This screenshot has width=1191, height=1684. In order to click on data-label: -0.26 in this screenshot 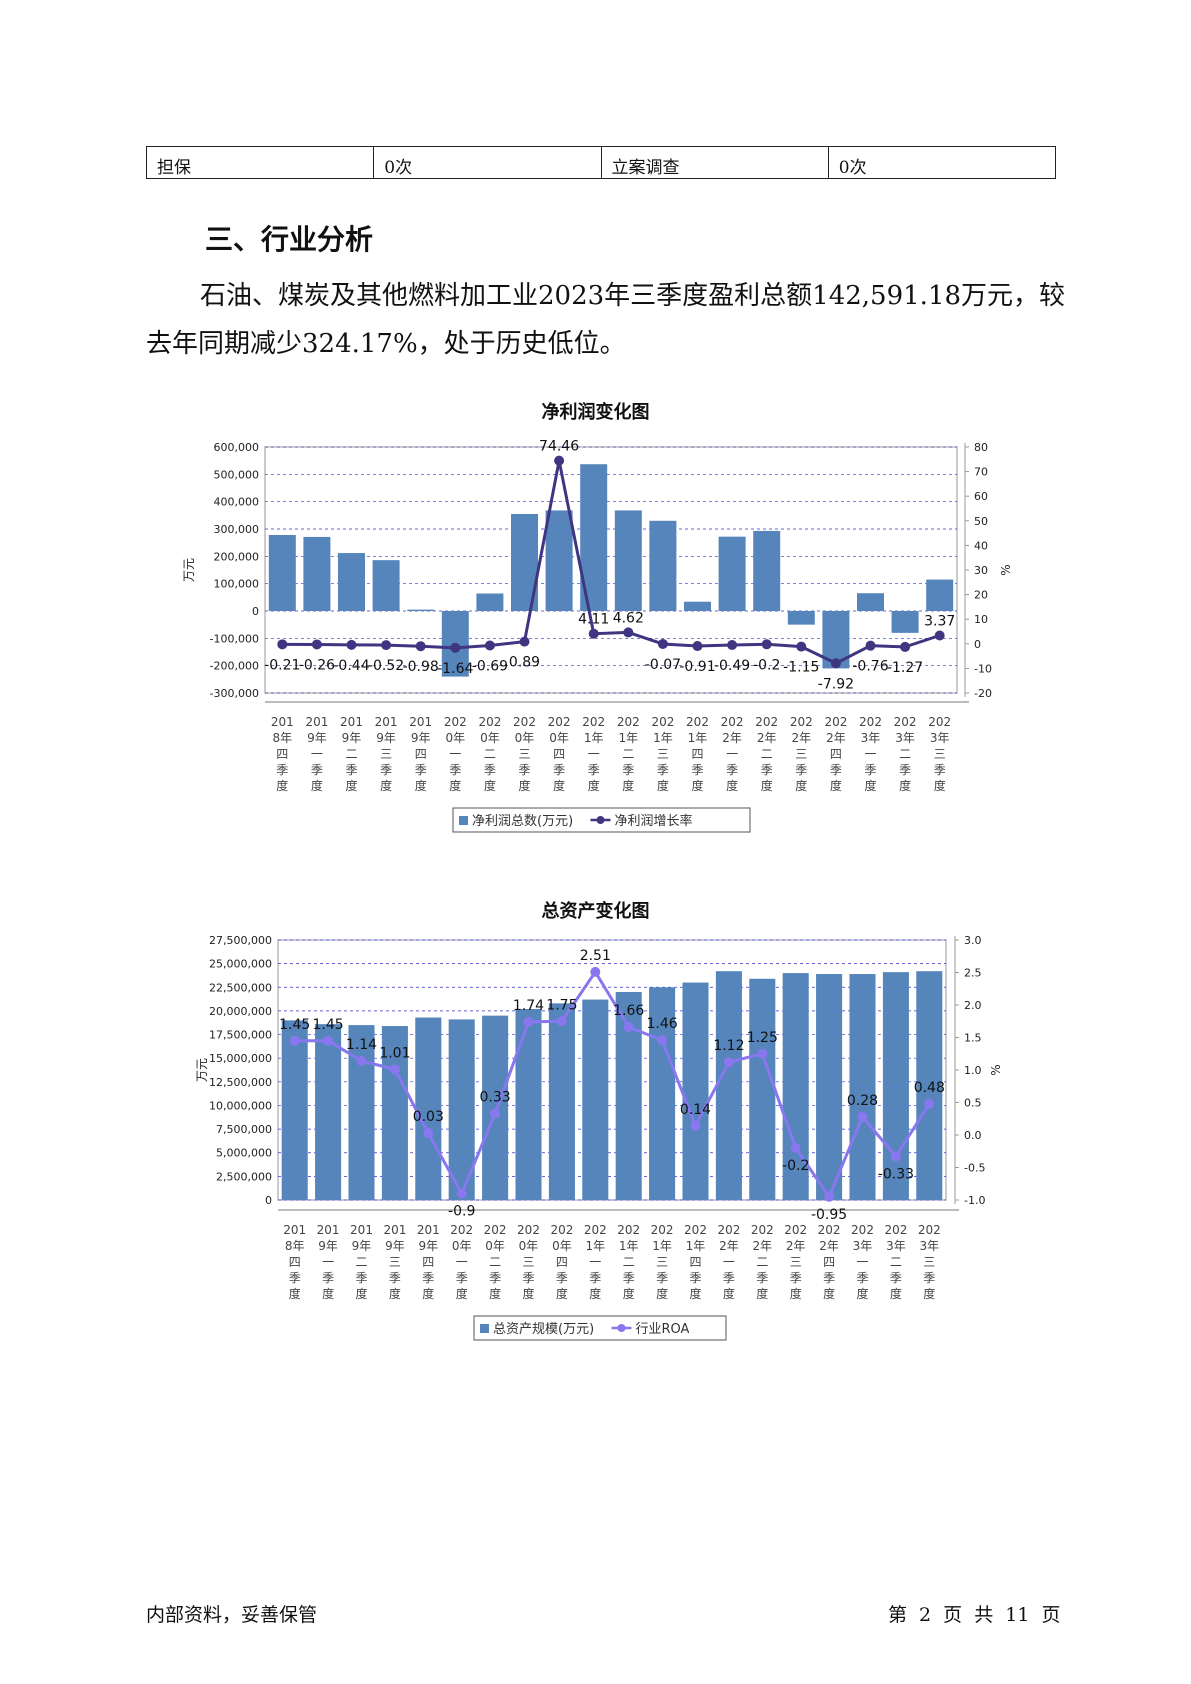, I will do `click(317, 665)`.